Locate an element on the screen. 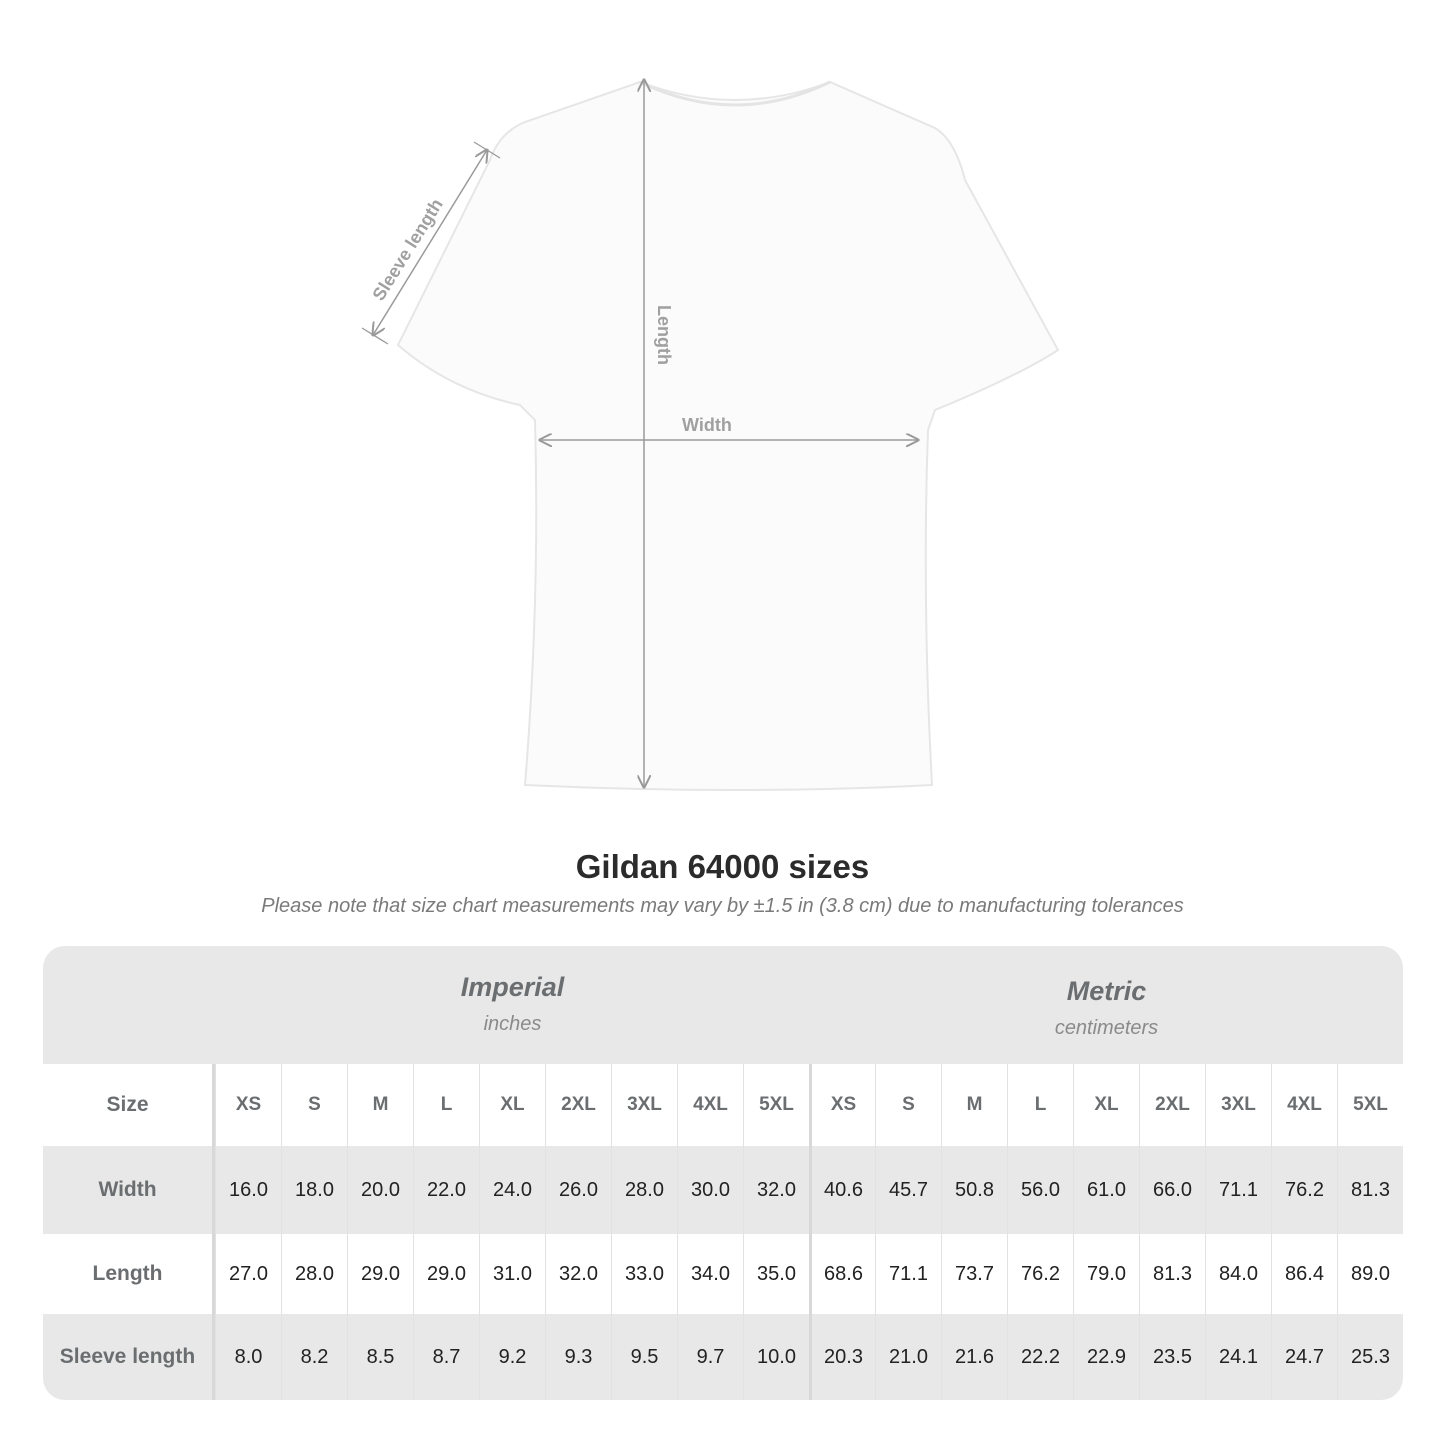 The width and height of the screenshot is (1445, 1445). value-cell-imperial: 34.0 is located at coordinates (710, 1274).